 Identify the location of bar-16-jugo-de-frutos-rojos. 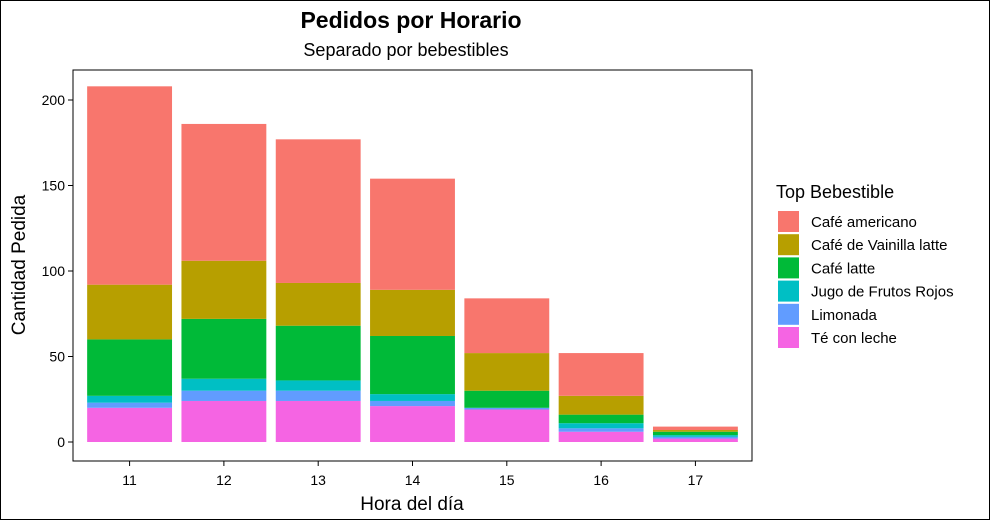
(601, 426).